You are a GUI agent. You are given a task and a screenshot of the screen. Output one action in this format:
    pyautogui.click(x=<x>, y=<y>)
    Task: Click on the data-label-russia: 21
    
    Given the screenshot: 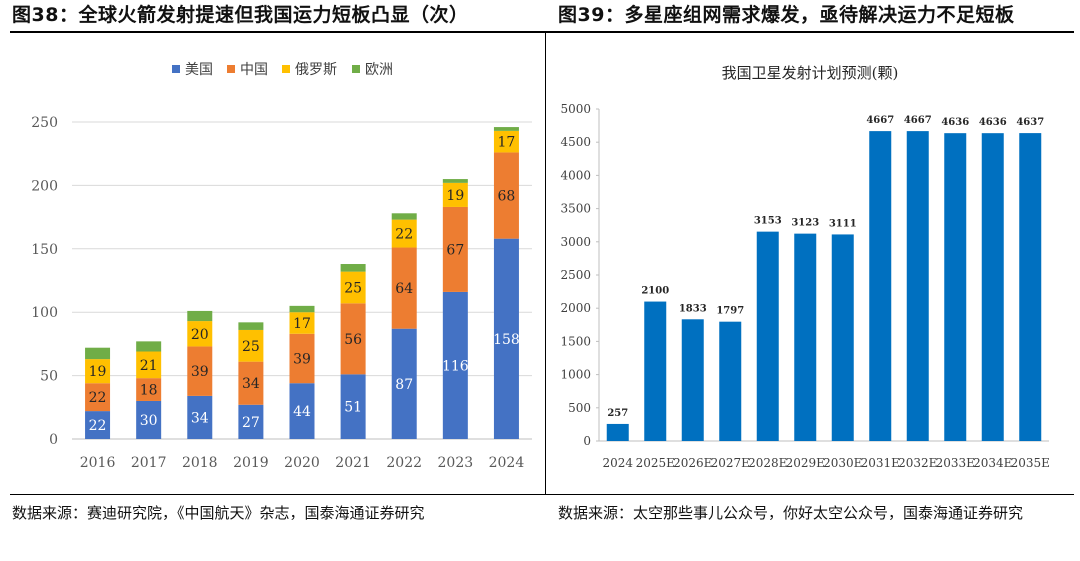 What is the action you would take?
    pyautogui.click(x=149, y=366)
    